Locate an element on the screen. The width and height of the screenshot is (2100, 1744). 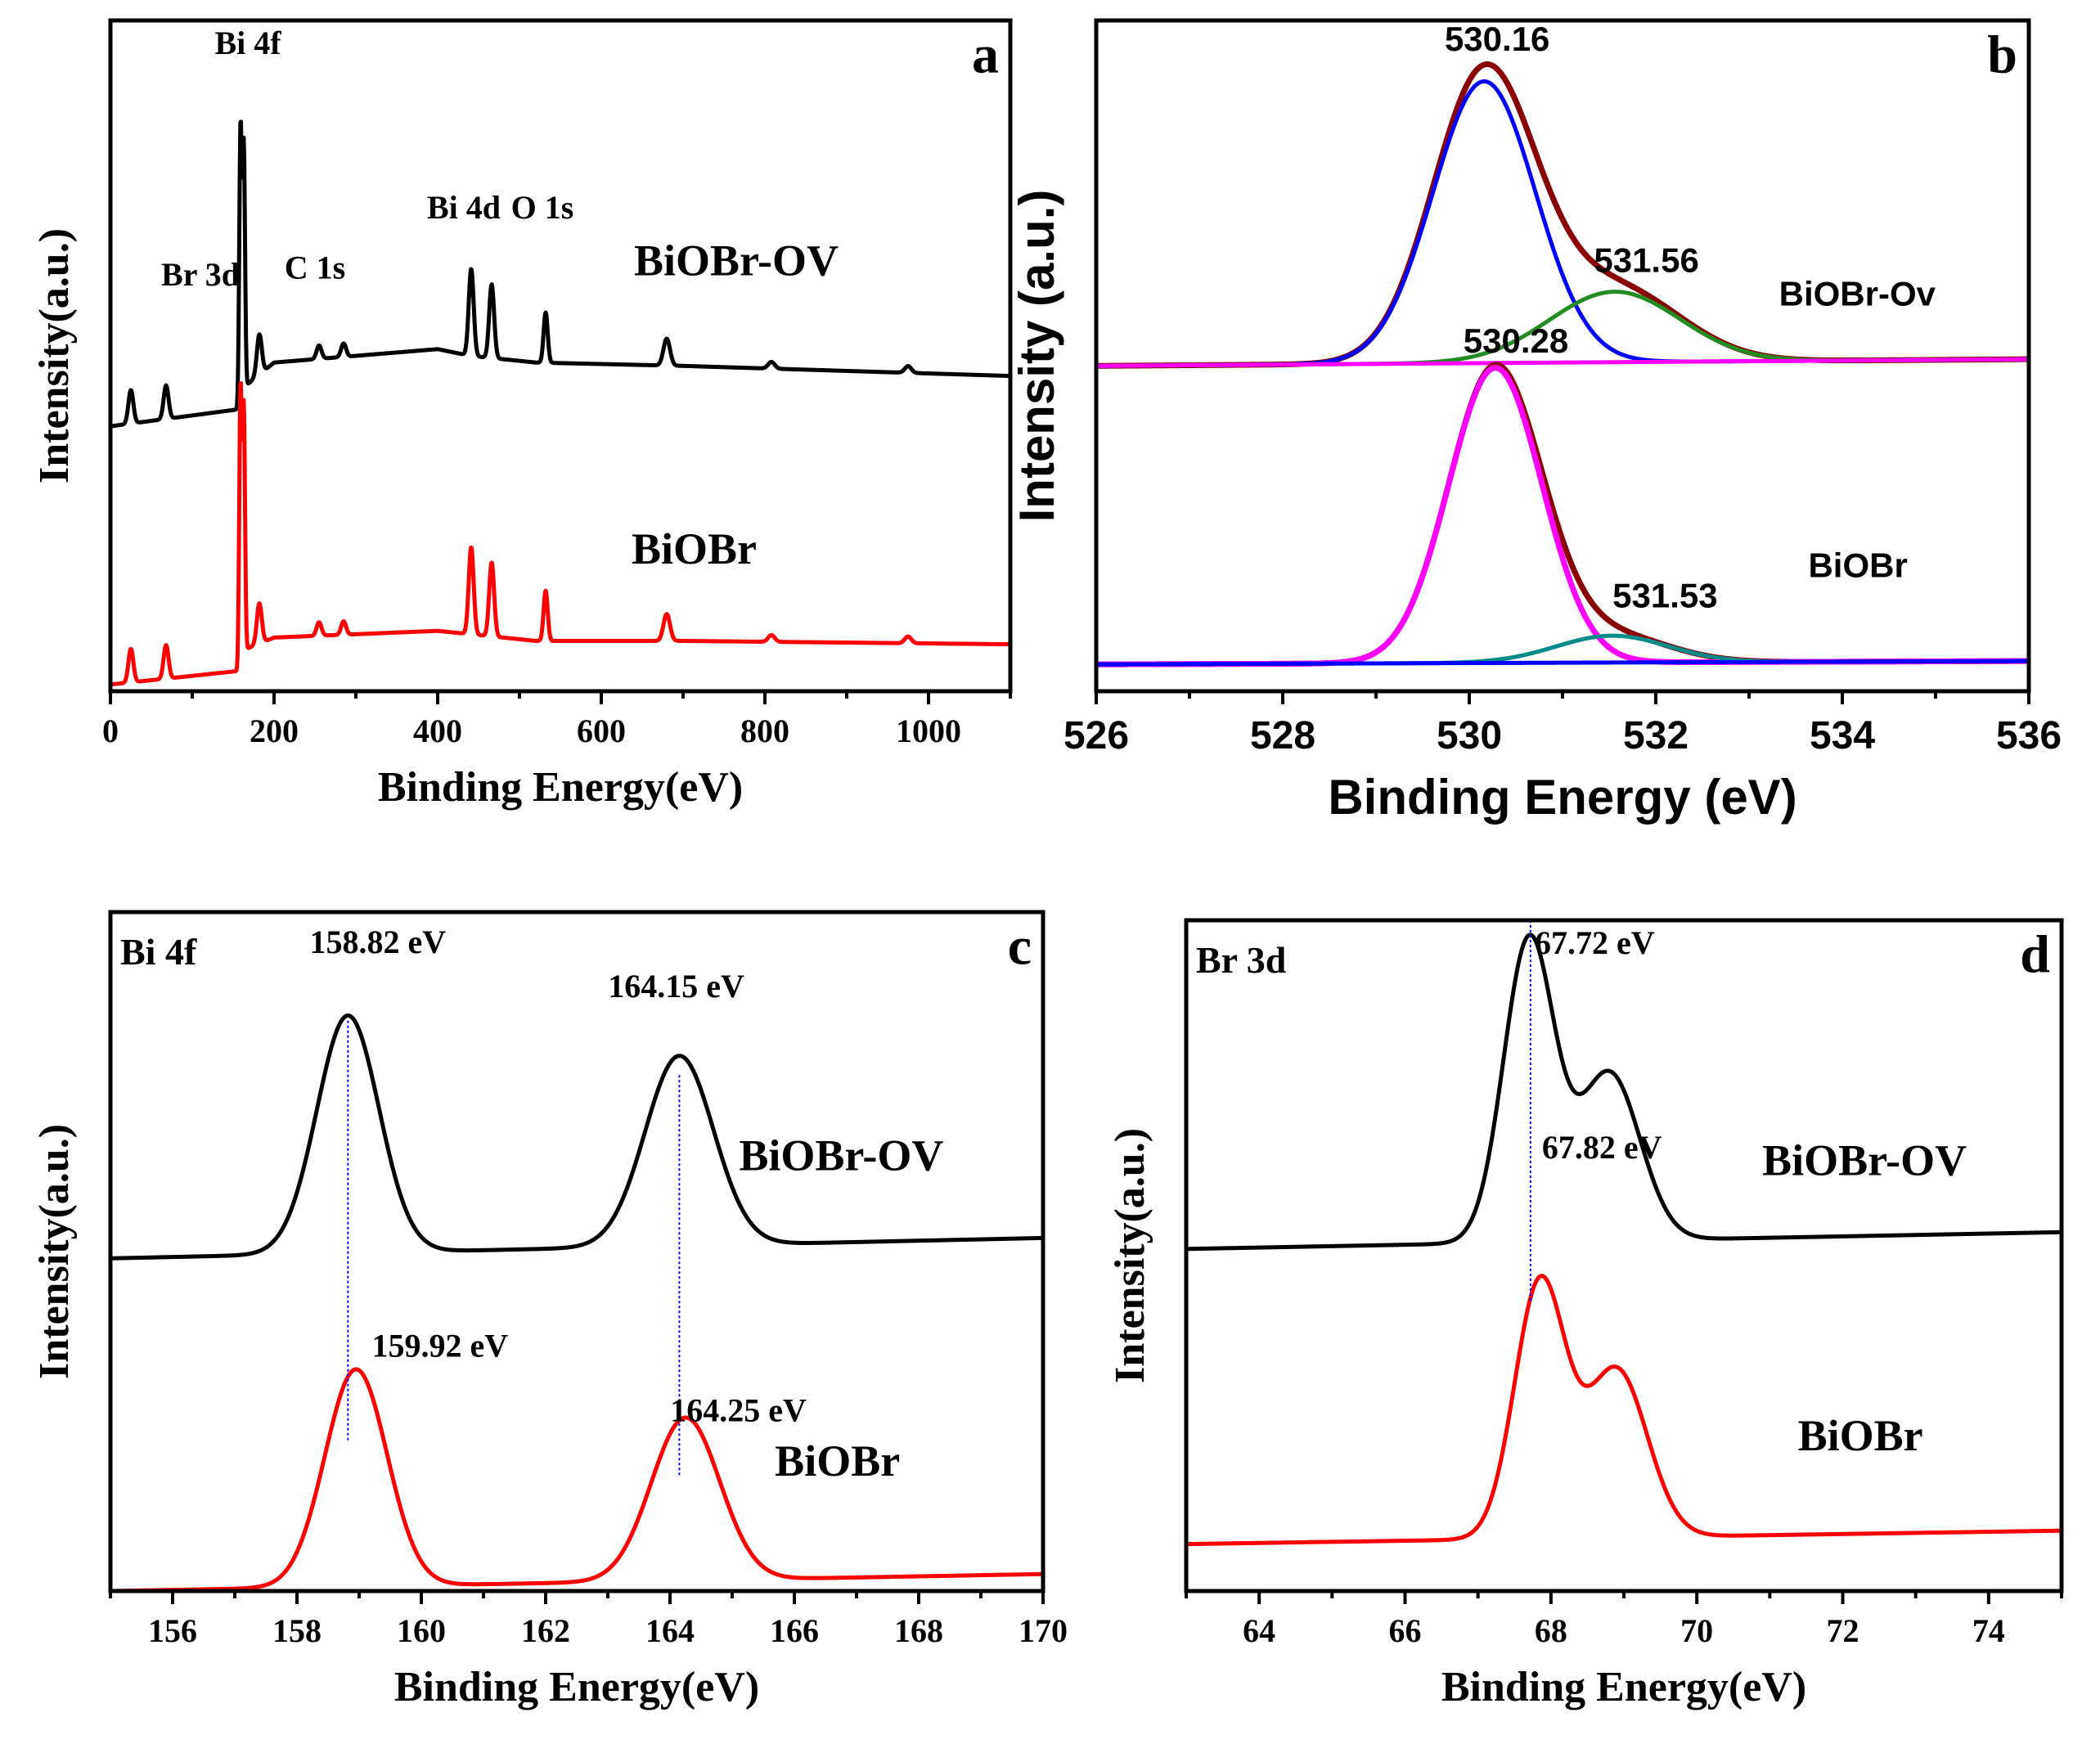
peak-annotation-b-2: 530.28 is located at coordinates (1516, 340).